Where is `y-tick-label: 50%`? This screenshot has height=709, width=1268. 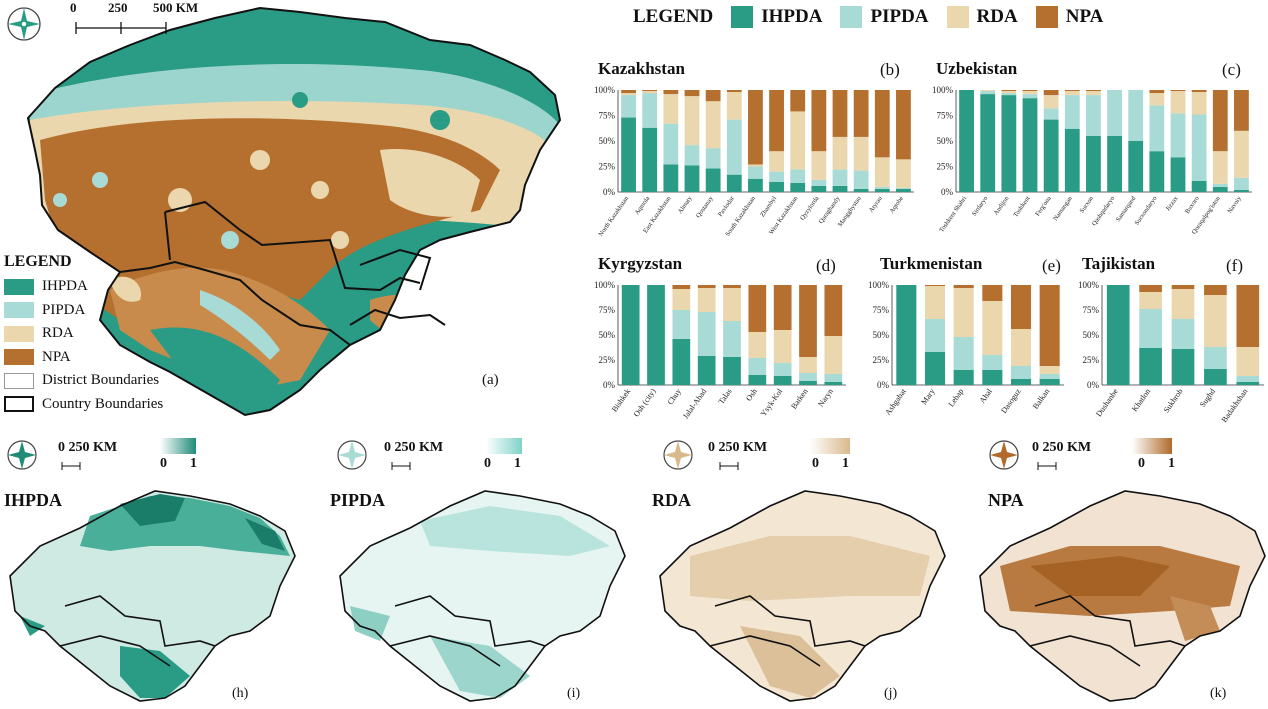 y-tick-label: 50% is located at coordinates (881, 335).